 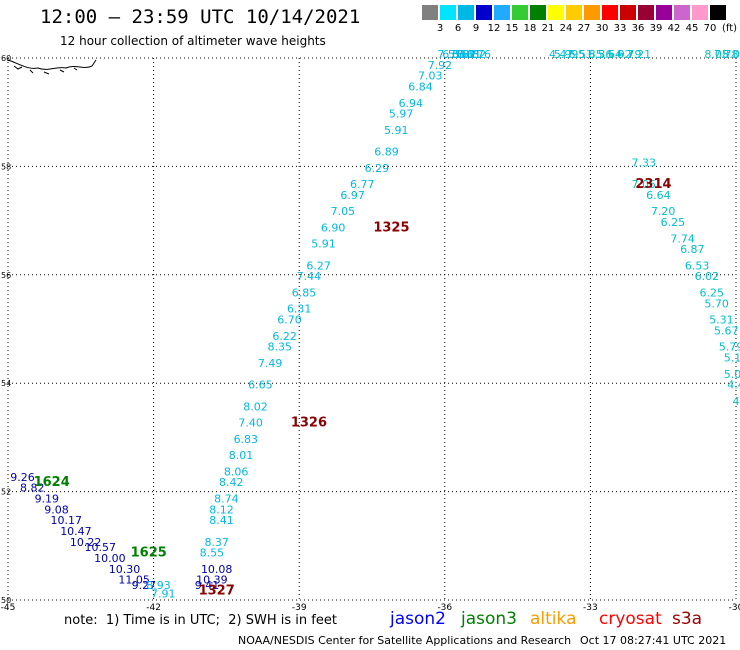 I want to click on swh-value: 6.70, so click(x=289, y=320).